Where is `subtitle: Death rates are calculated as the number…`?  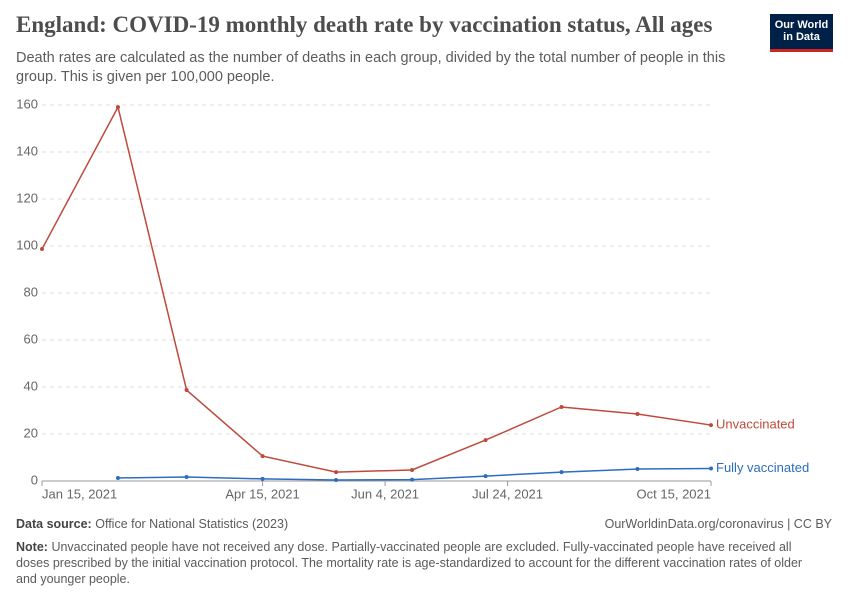 subtitle: Death rates are calculated as the number… is located at coordinates (371, 67).